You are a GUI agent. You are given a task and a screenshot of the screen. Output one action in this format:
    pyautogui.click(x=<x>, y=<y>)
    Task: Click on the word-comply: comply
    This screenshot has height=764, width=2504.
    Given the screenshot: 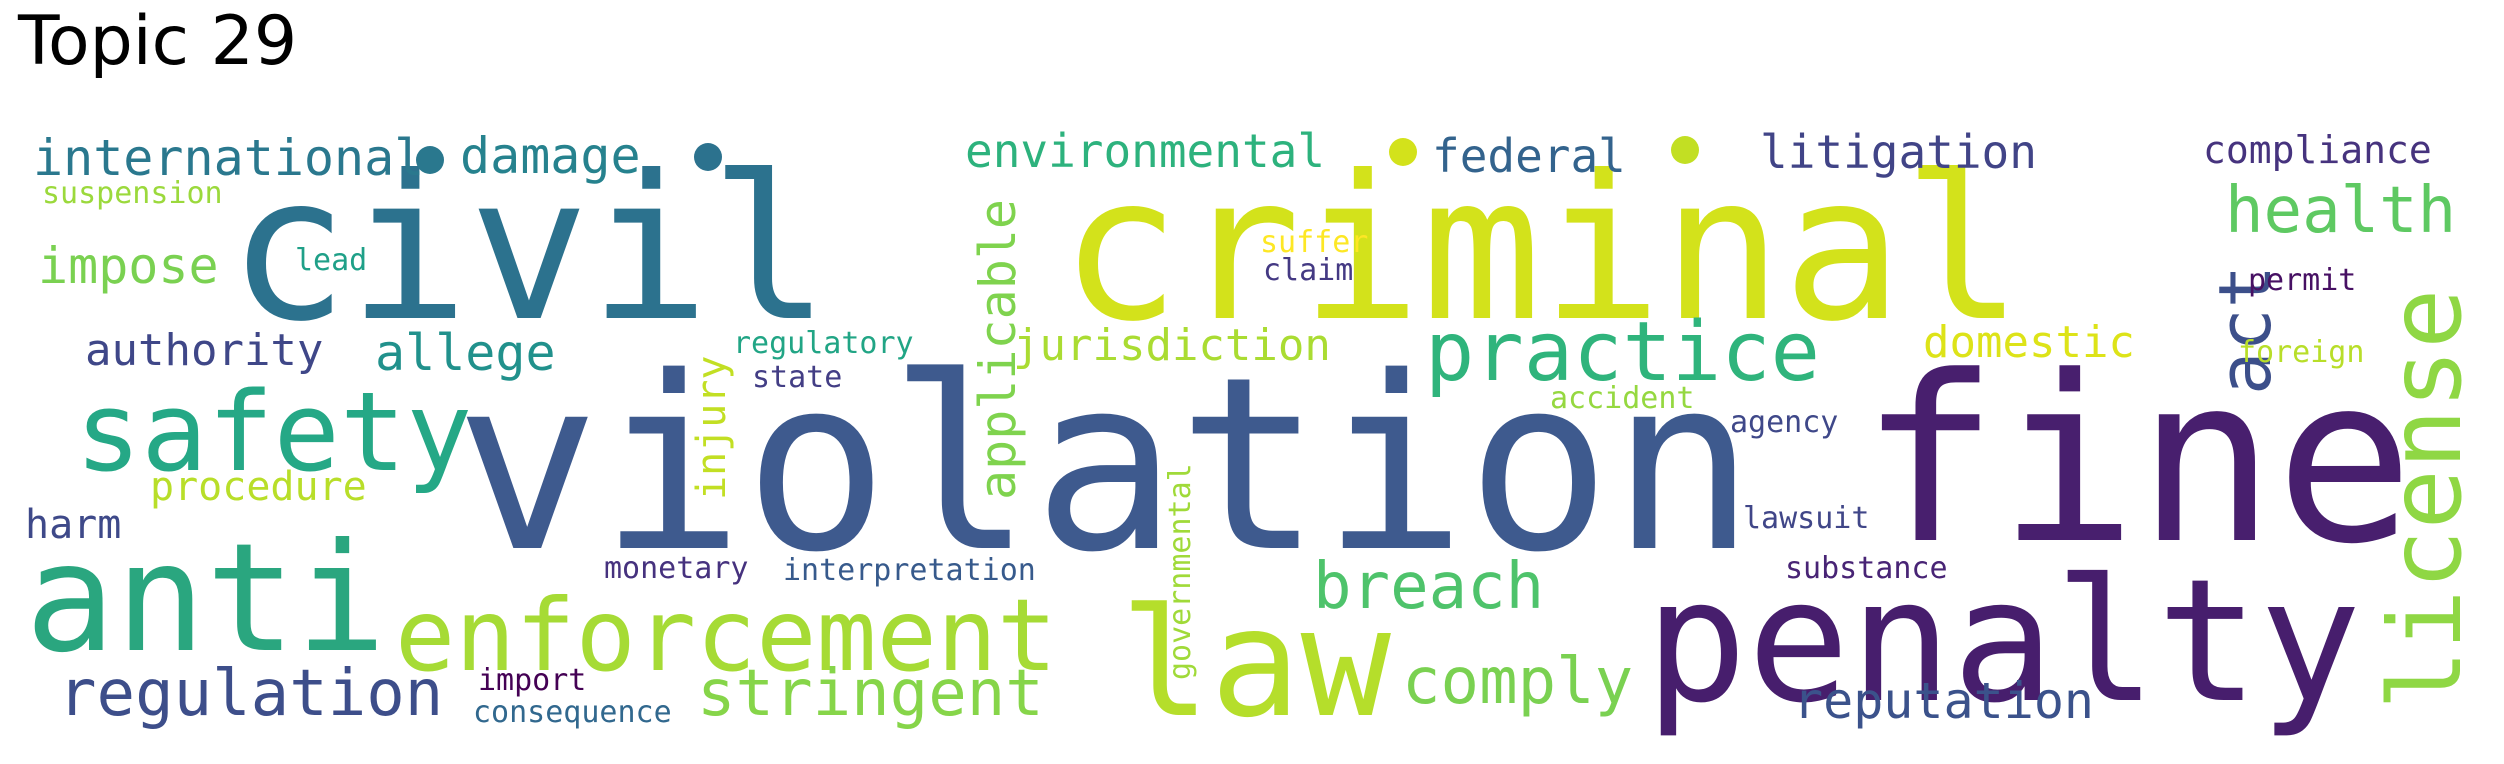 What is the action you would take?
    pyautogui.click(x=1517, y=682)
    